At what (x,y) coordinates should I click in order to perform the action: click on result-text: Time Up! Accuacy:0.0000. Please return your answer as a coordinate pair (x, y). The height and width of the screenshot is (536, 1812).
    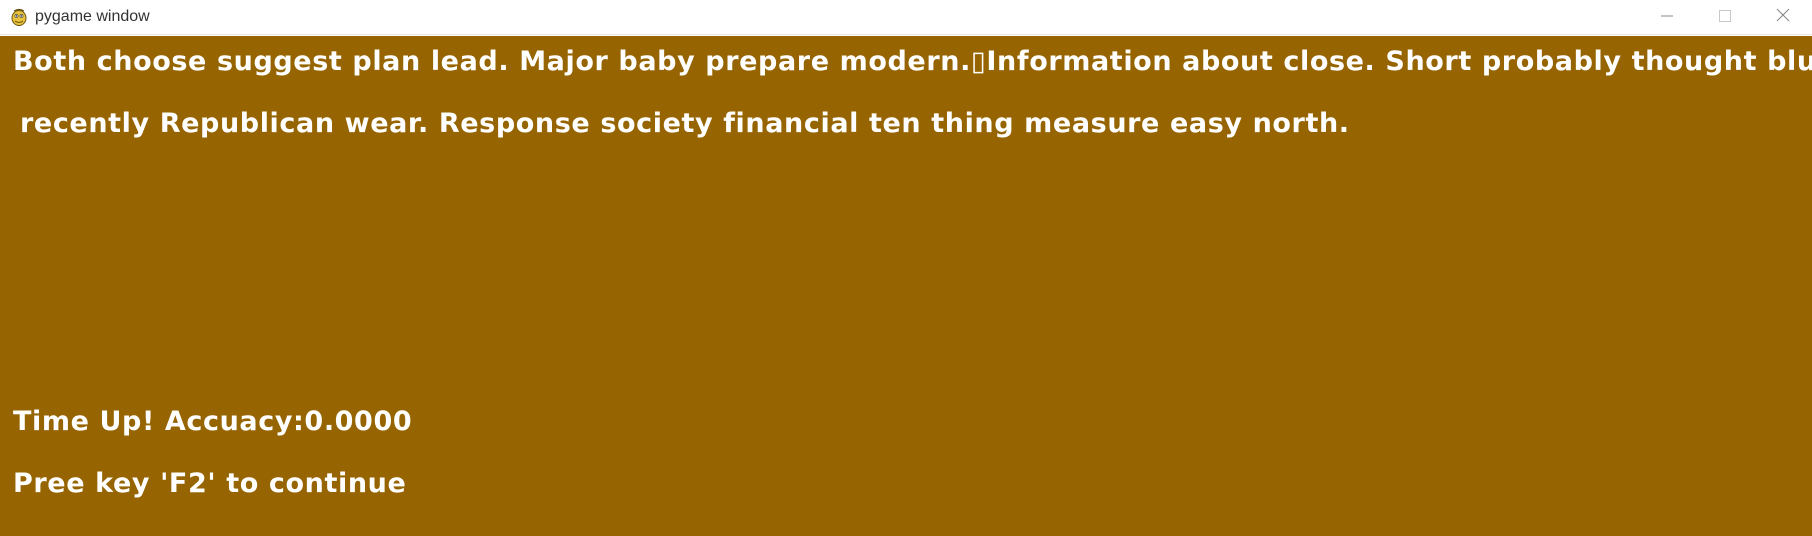
    Looking at the image, I should click on (213, 421).